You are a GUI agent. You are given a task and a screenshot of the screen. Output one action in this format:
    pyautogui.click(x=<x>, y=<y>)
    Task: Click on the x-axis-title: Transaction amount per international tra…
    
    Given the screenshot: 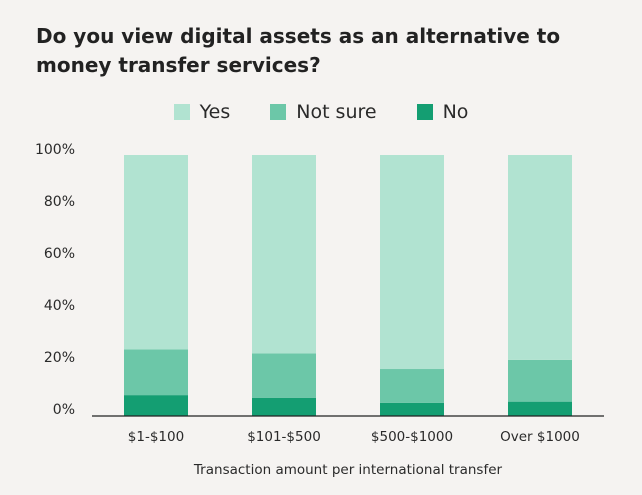 What is the action you would take?
    pyautogui.click(x=348, y=470)
    